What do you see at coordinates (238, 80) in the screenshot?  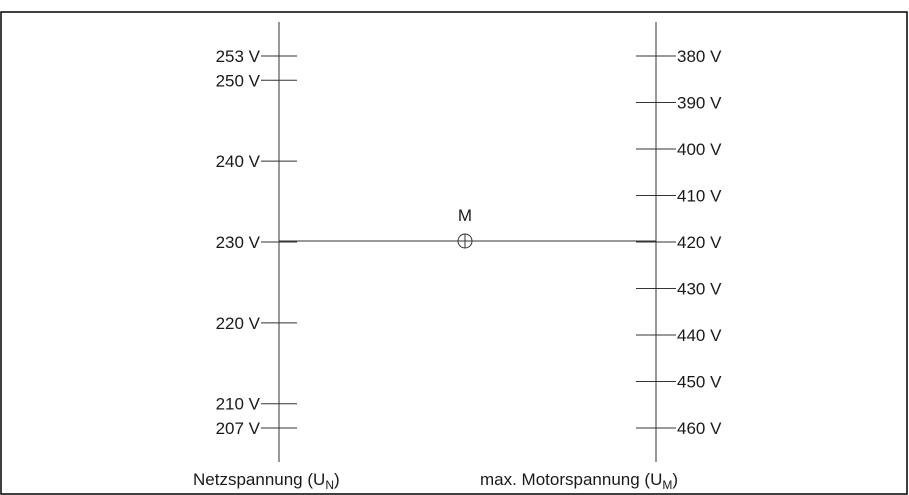 I see `left-tick-label: 250 V` at bounding box center [238, 80].